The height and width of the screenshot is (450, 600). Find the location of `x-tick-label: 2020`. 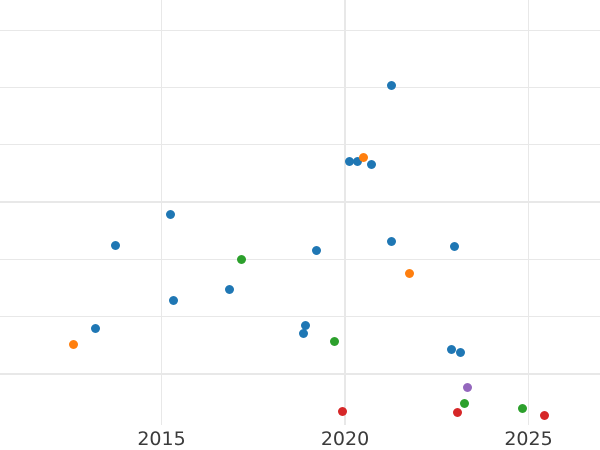

x-tick-label: 2020 is located at coordinates (345, 439).